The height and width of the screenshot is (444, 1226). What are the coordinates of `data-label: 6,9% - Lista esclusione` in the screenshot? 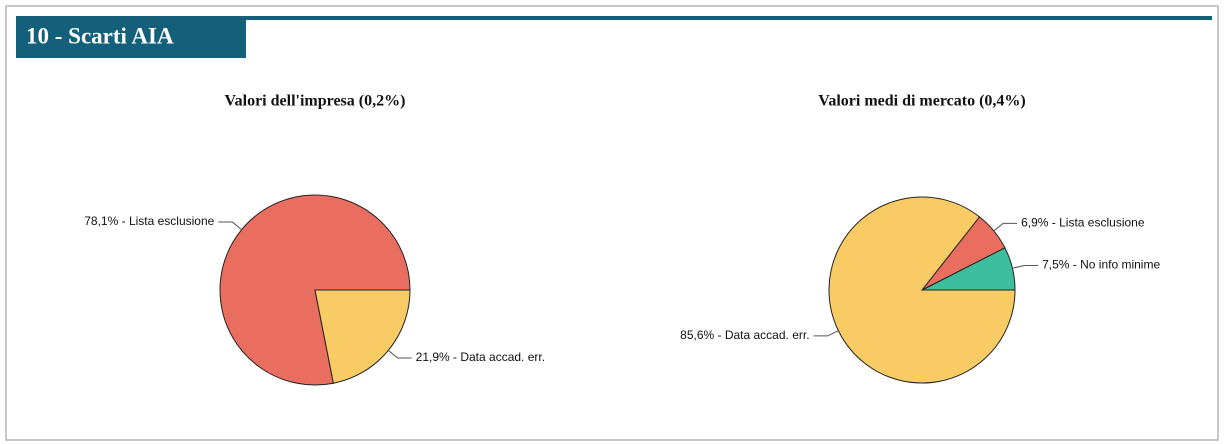 It's located at (1083, 222).